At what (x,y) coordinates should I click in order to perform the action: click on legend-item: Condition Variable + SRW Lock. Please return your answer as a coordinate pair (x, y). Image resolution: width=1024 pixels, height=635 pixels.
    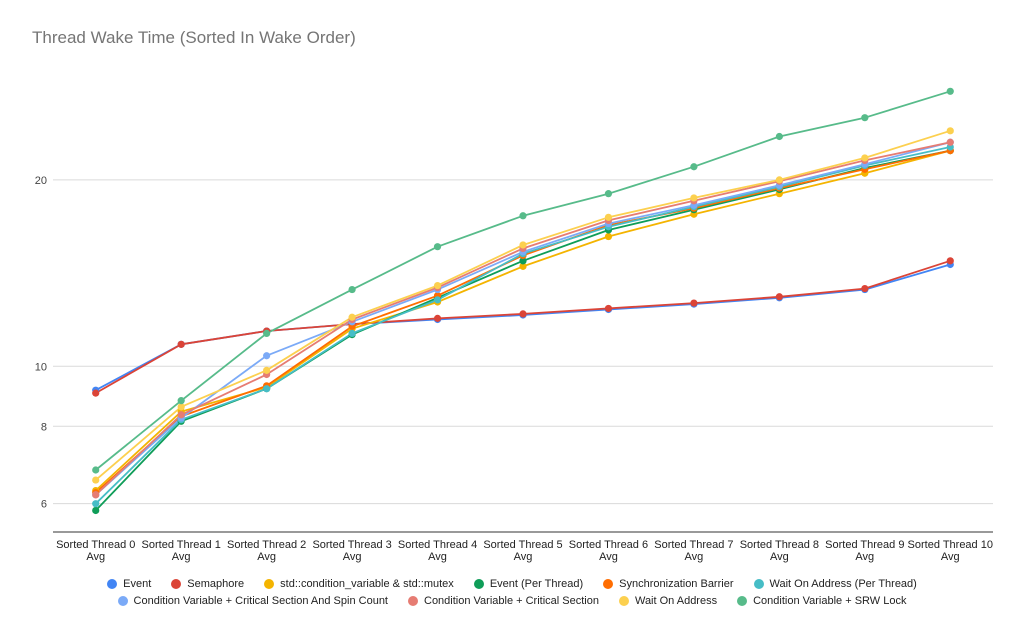
    Looking at the image, I should click on (821, 601).